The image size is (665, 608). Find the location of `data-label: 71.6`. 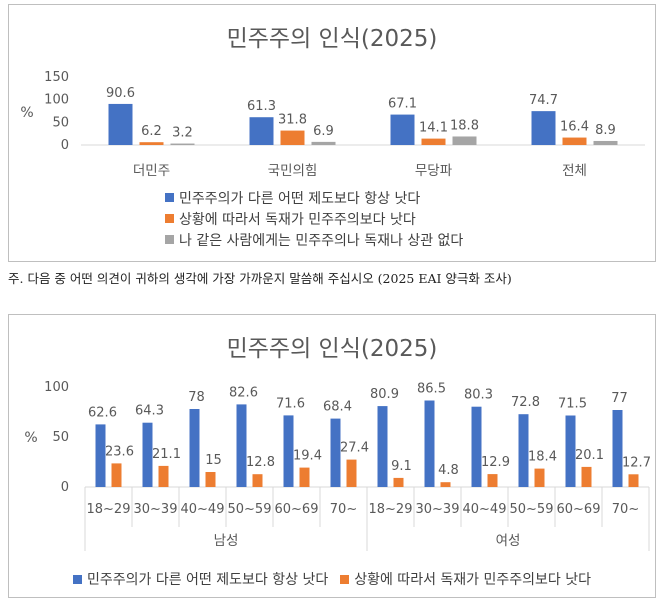

data-label: 71.6 is located at coordinates (290, 403).